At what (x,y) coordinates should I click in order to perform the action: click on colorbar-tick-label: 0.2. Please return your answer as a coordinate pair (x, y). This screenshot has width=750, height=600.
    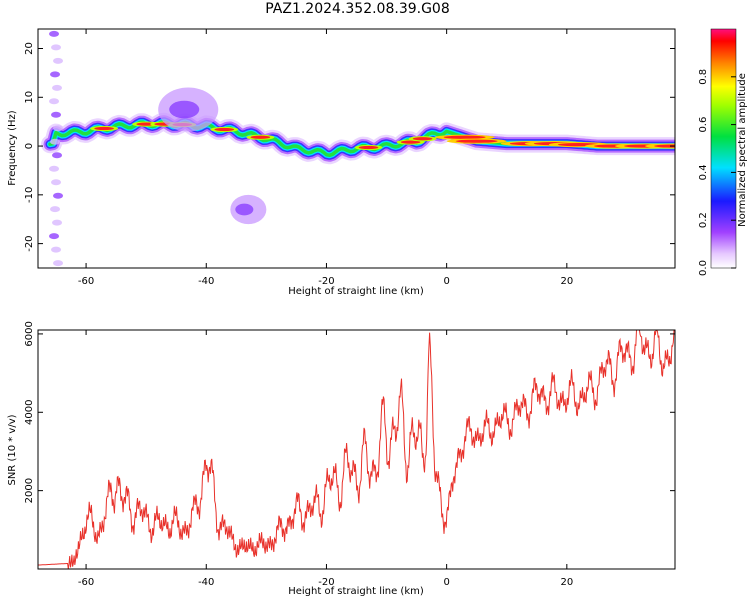
    Looking at the image, I should click on (703, 220).